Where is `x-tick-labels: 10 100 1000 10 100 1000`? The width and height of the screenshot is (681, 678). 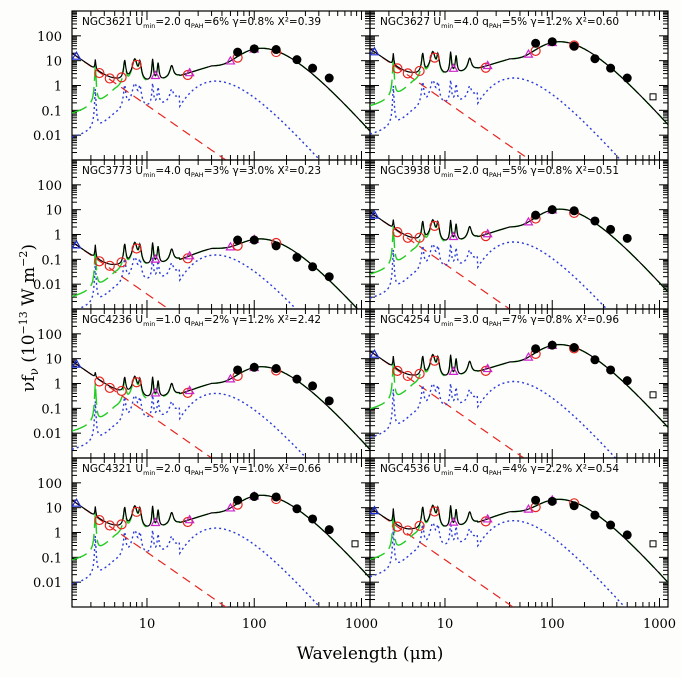
x-tick-labels: 10 100 1000 10 100 1000 is located at coordinates (407, 624).